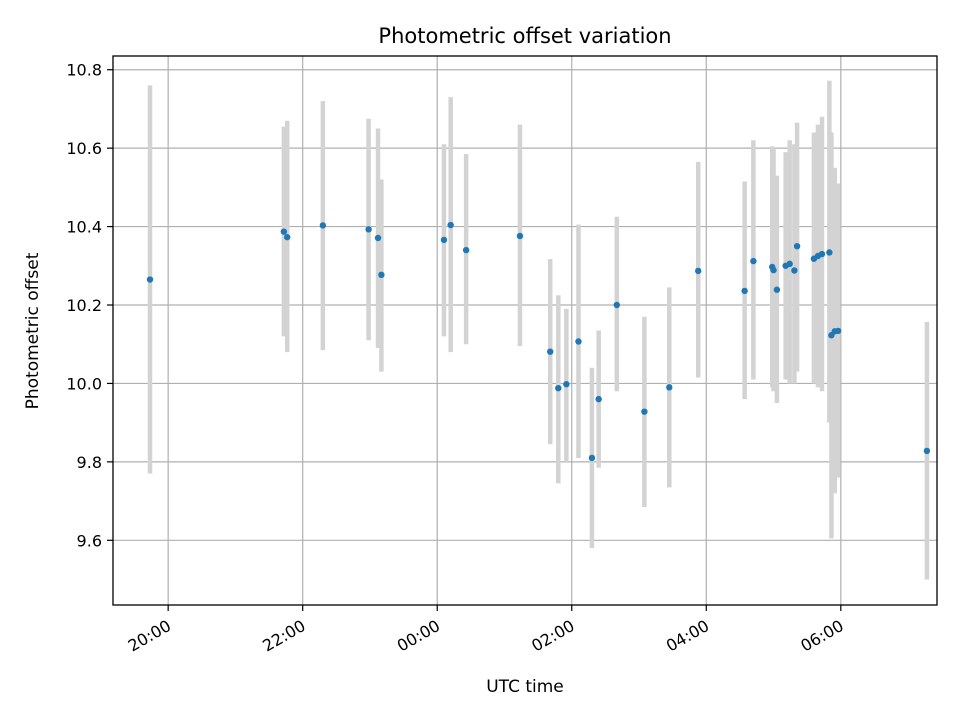 The image size is (960, 720). I want to click on y-axis-ticks: 9.6 9.8 10.0 10.2 10.4 10.6 10.8, so click(89, 305).